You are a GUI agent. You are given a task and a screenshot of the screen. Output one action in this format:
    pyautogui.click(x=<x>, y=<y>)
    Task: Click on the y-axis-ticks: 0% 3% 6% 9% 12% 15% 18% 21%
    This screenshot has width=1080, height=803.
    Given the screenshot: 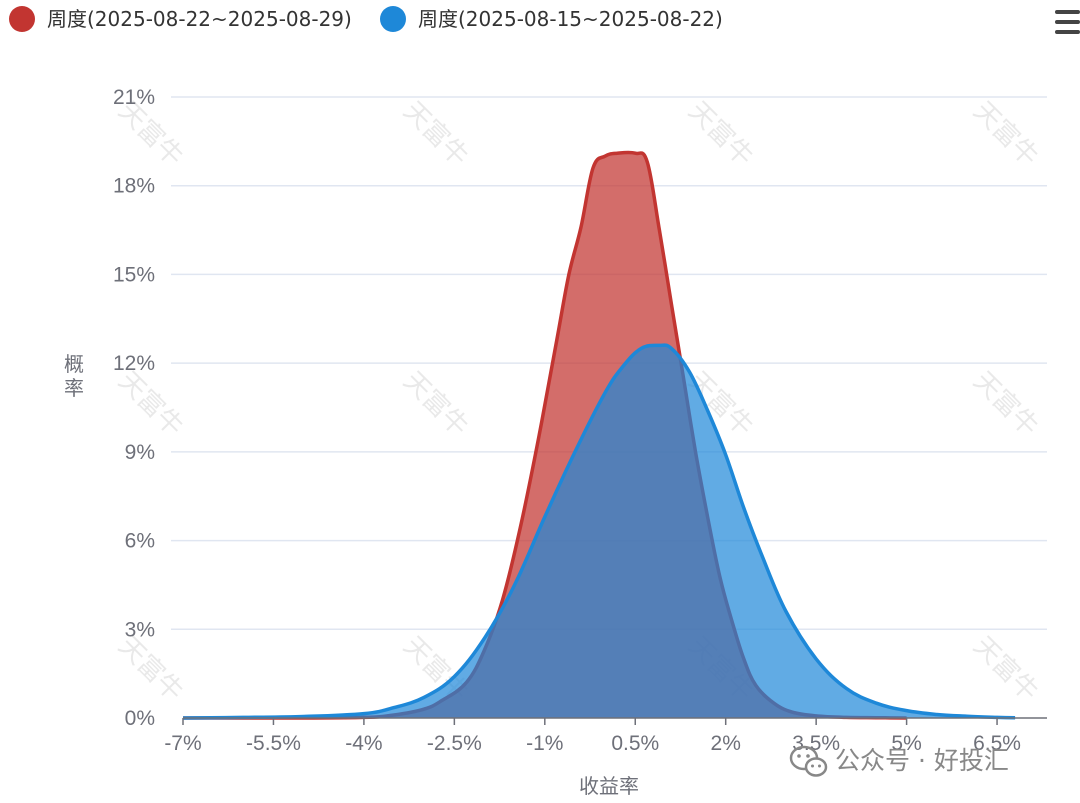 What is the action you would take?
    pyautogui.click(x=134, y=408)
    